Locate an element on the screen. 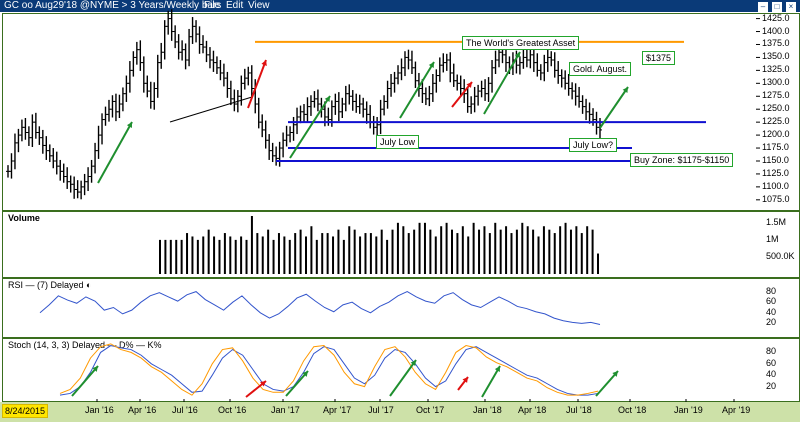 Image resolution: width=800 pixels, height=422 pixels. rsi-label: RSI — (7) Delayed ◐ is located at coordinates (50, 285).